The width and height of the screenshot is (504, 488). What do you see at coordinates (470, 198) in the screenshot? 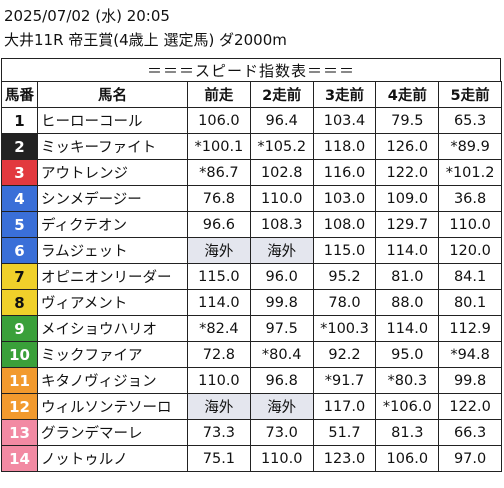
I see `speed-index-value: 36.8` at bounding box center [470, 198].